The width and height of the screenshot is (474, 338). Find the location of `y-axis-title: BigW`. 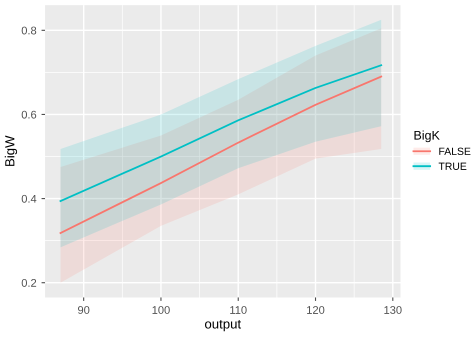

y-axis-title: BigW is located at coordinates (11, 151).